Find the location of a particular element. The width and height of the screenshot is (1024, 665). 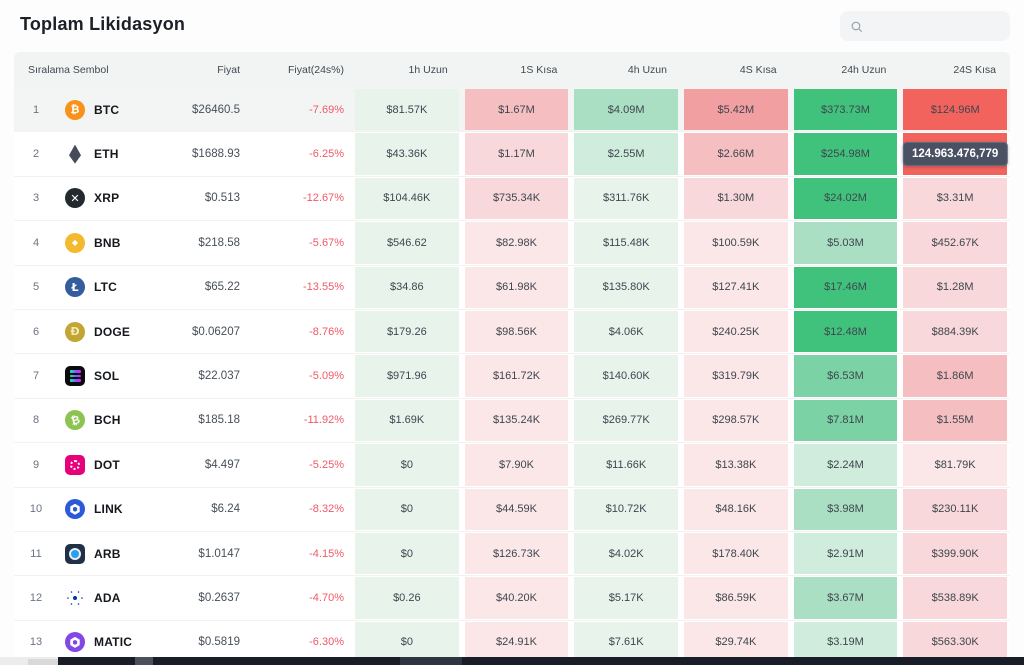

next-section-edge is located at coordinates (512, 661).